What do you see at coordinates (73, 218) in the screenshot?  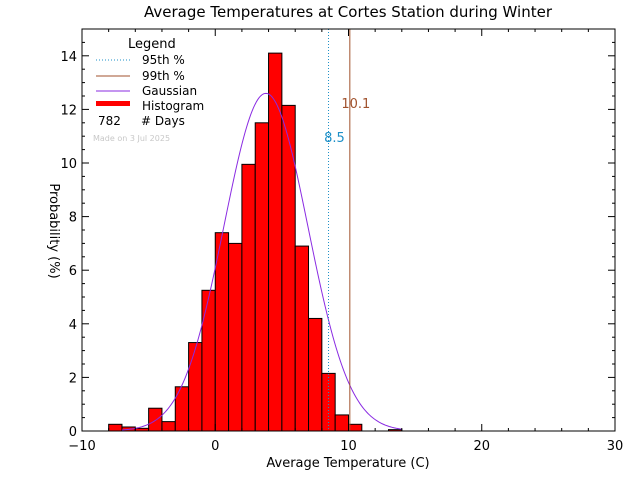 I see `y-tick-label: 8` at bounding box center [73, 218].